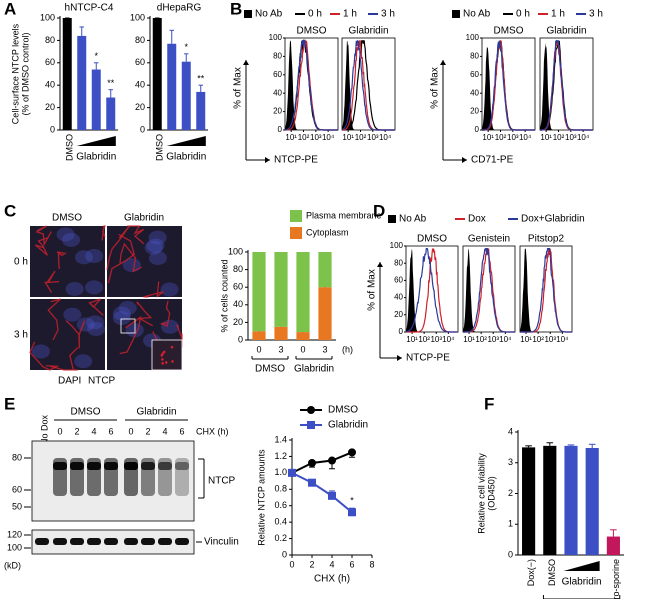  I want to click on point, so click(312, 463).